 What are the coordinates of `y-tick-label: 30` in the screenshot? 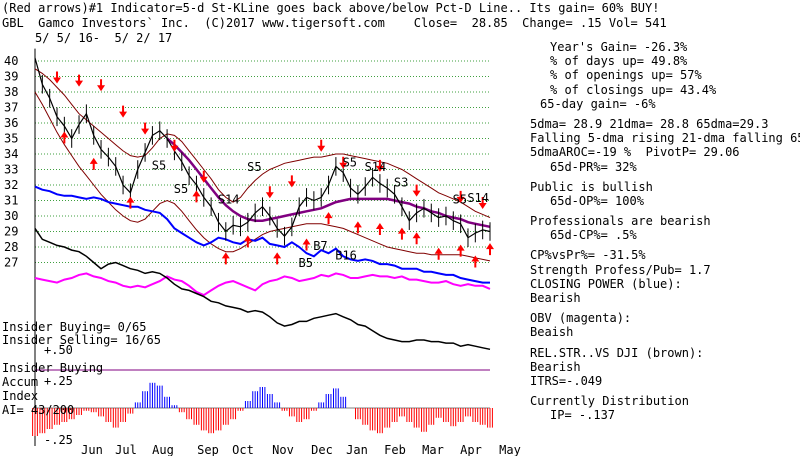 It's located at (11, 216).